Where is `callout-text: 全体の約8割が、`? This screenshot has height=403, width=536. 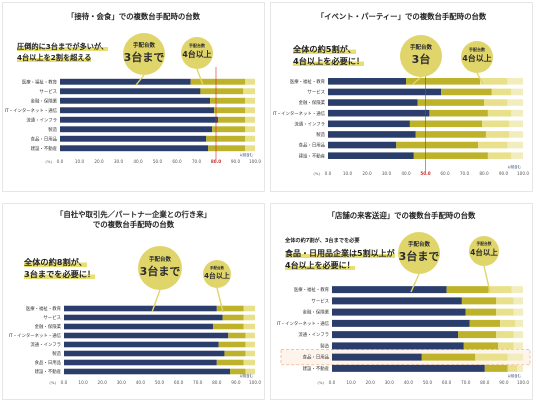 callout-text: 全体の約8割が、 is located at coordinates (55, 262).